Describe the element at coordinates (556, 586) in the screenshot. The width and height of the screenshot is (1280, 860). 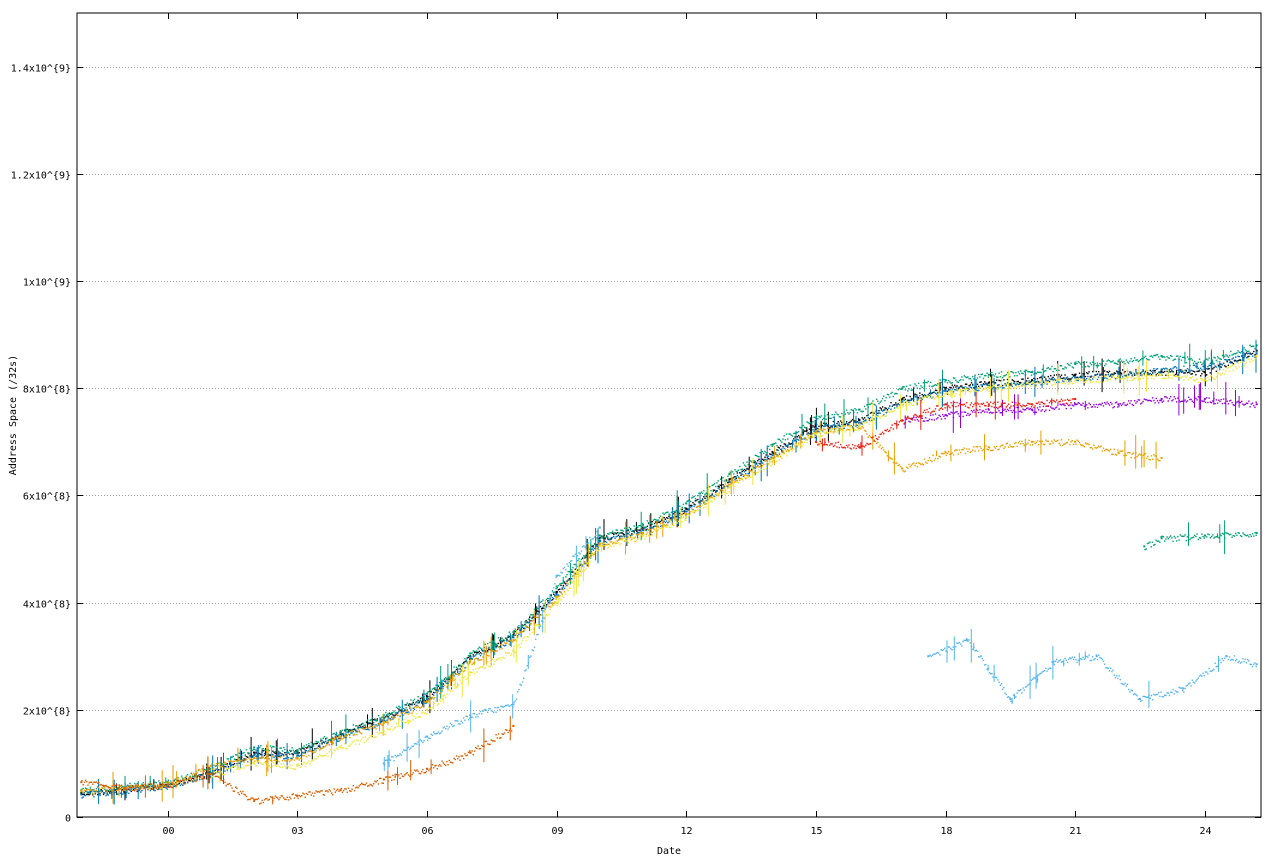
I see `data-point` at that location.